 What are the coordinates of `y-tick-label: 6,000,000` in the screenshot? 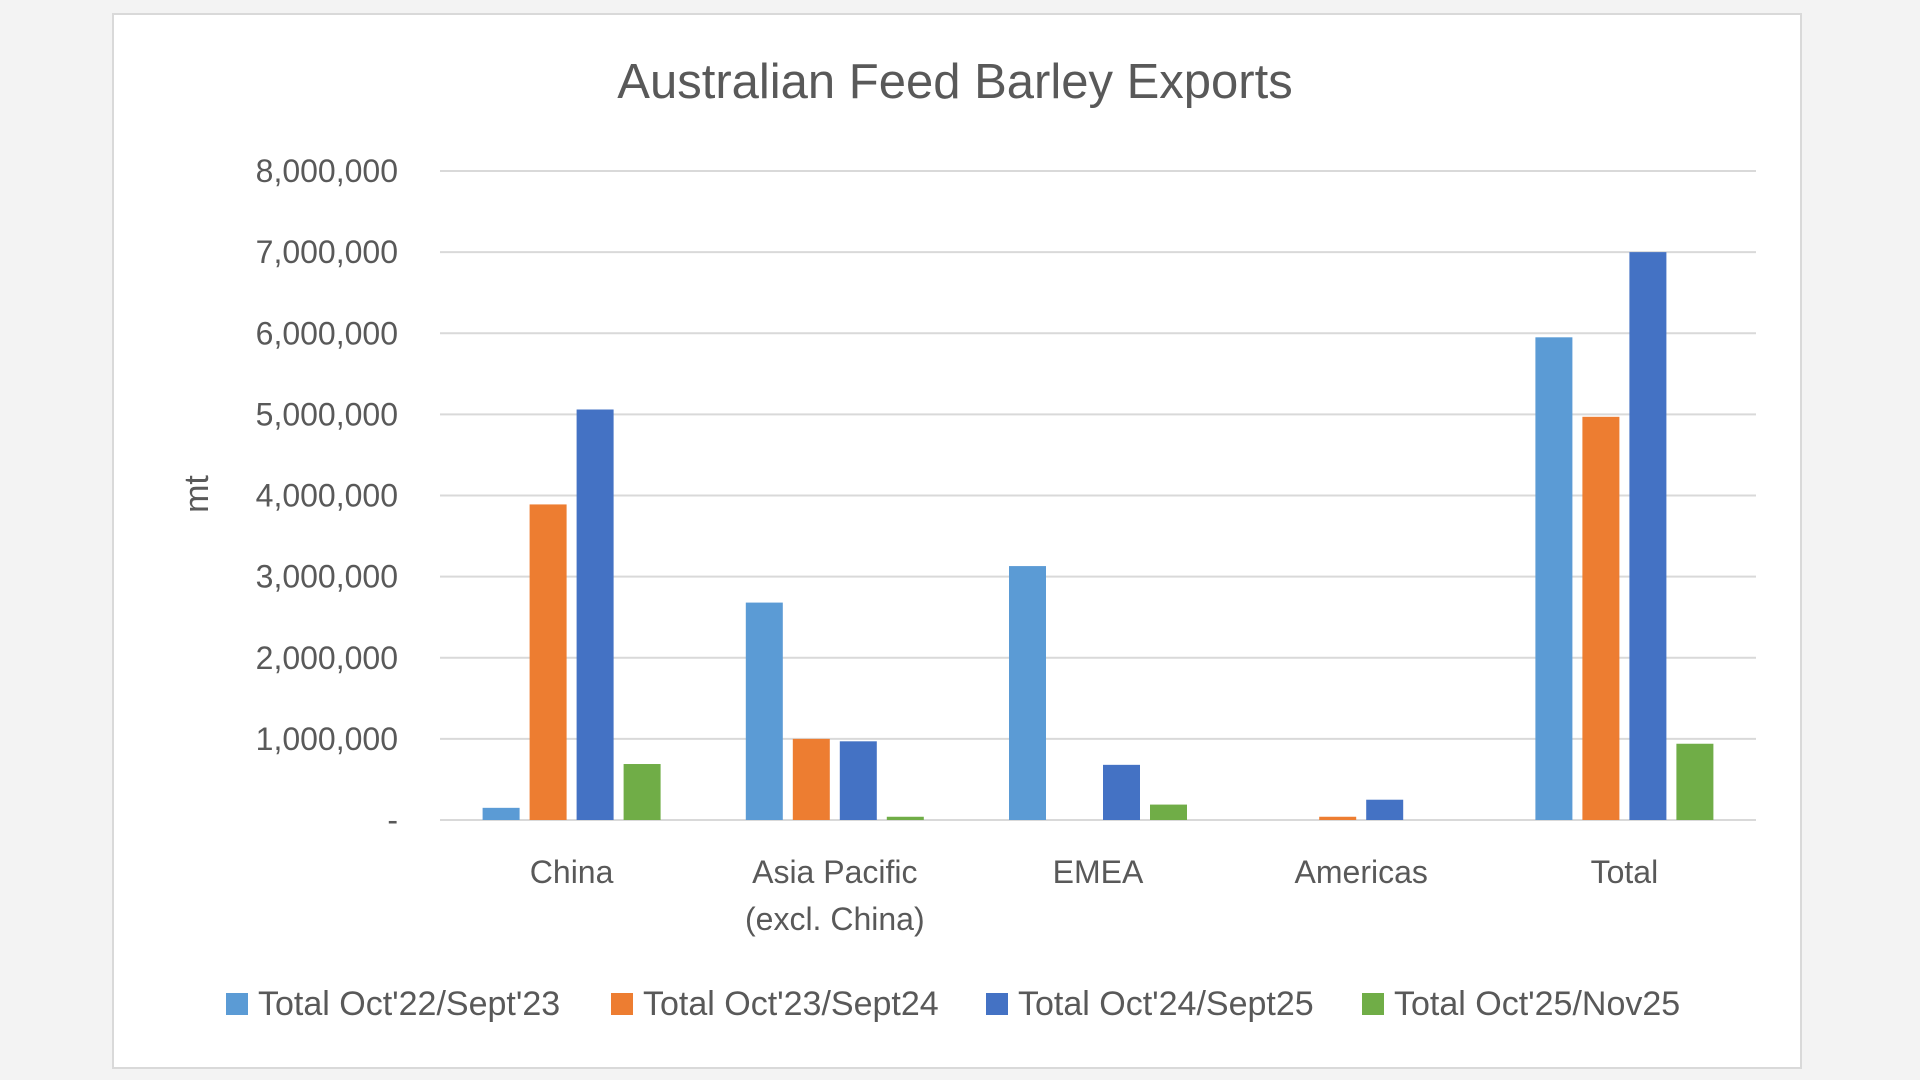 It's located at (327, 333).